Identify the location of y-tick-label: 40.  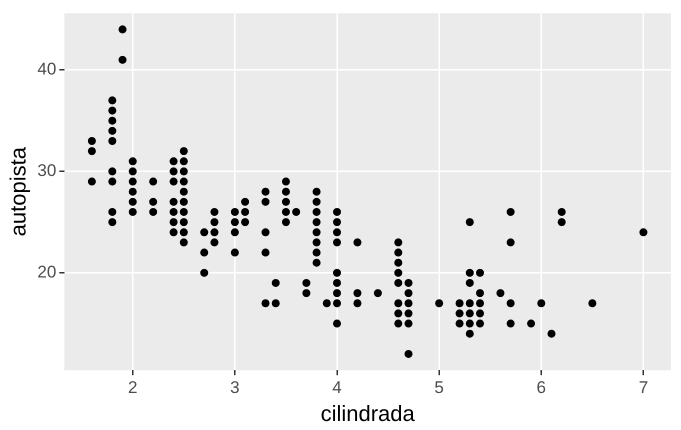
(46, 69).